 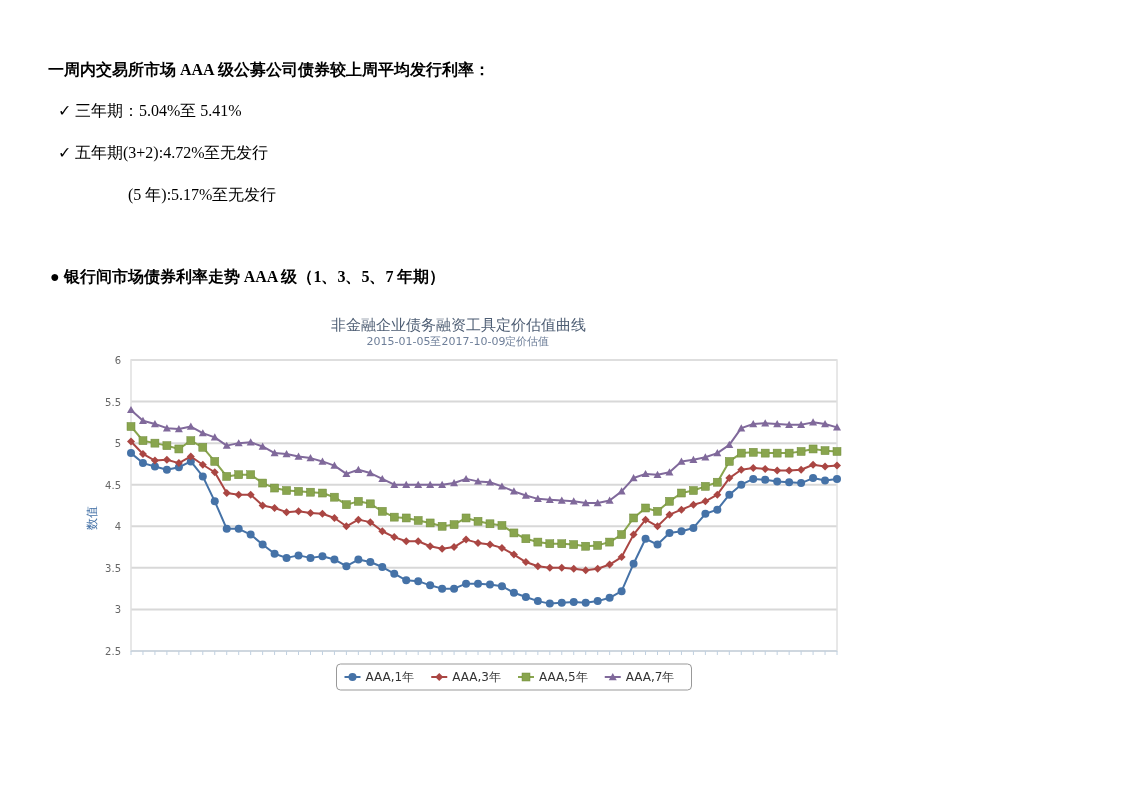 I want to click on legend-label: AAA,1年, so click(x=390, y=677).